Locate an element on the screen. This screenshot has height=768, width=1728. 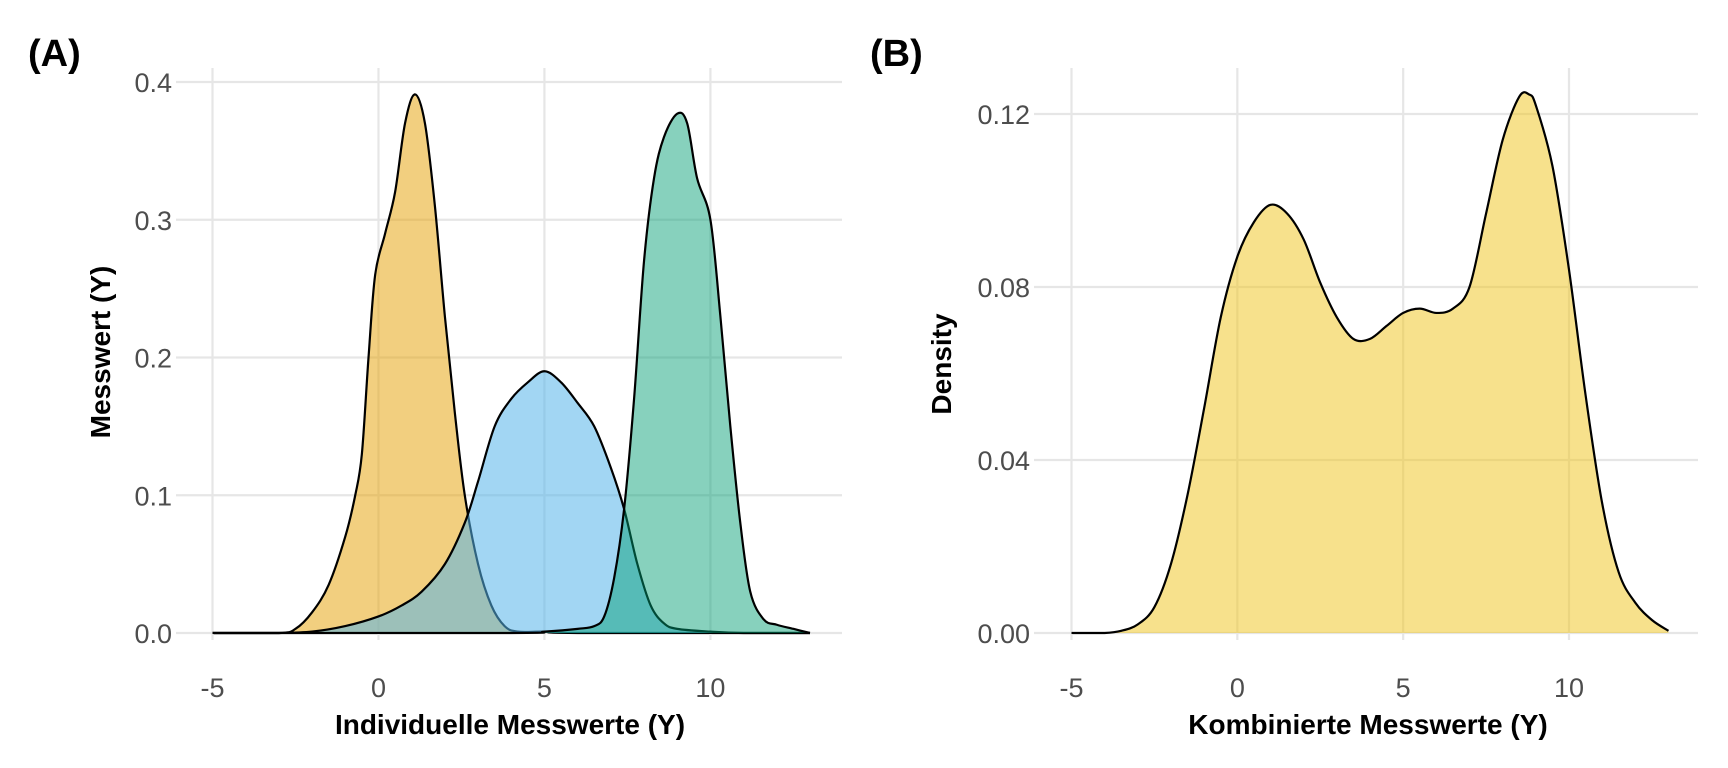
panel-b-letter: (B) is located at coordinates (896, 54).